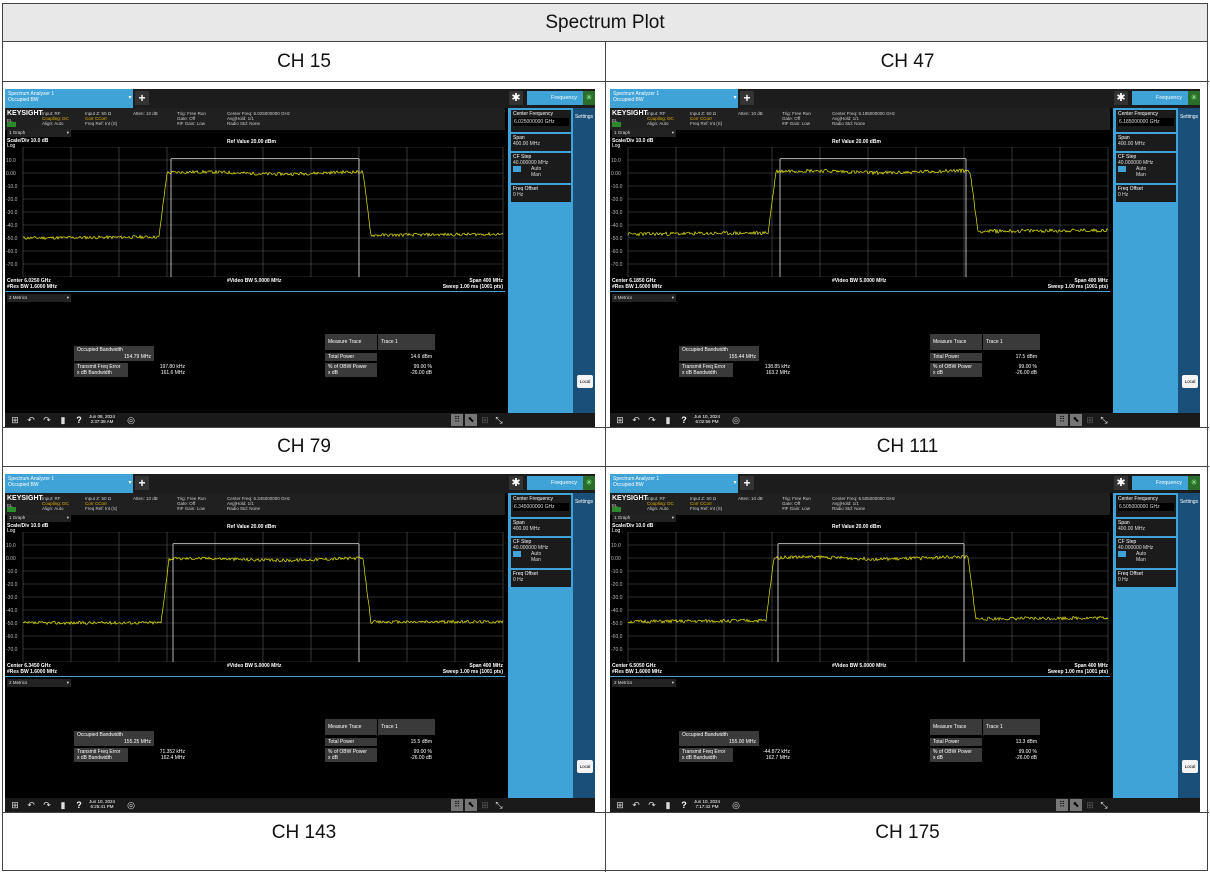 This screenshot has height=872, width=1210. Describe the element at coordinates (1146, 506) in the screenshot. I see `center-frequency-key: Center Frequency 6.505000000 GHz` at that location.